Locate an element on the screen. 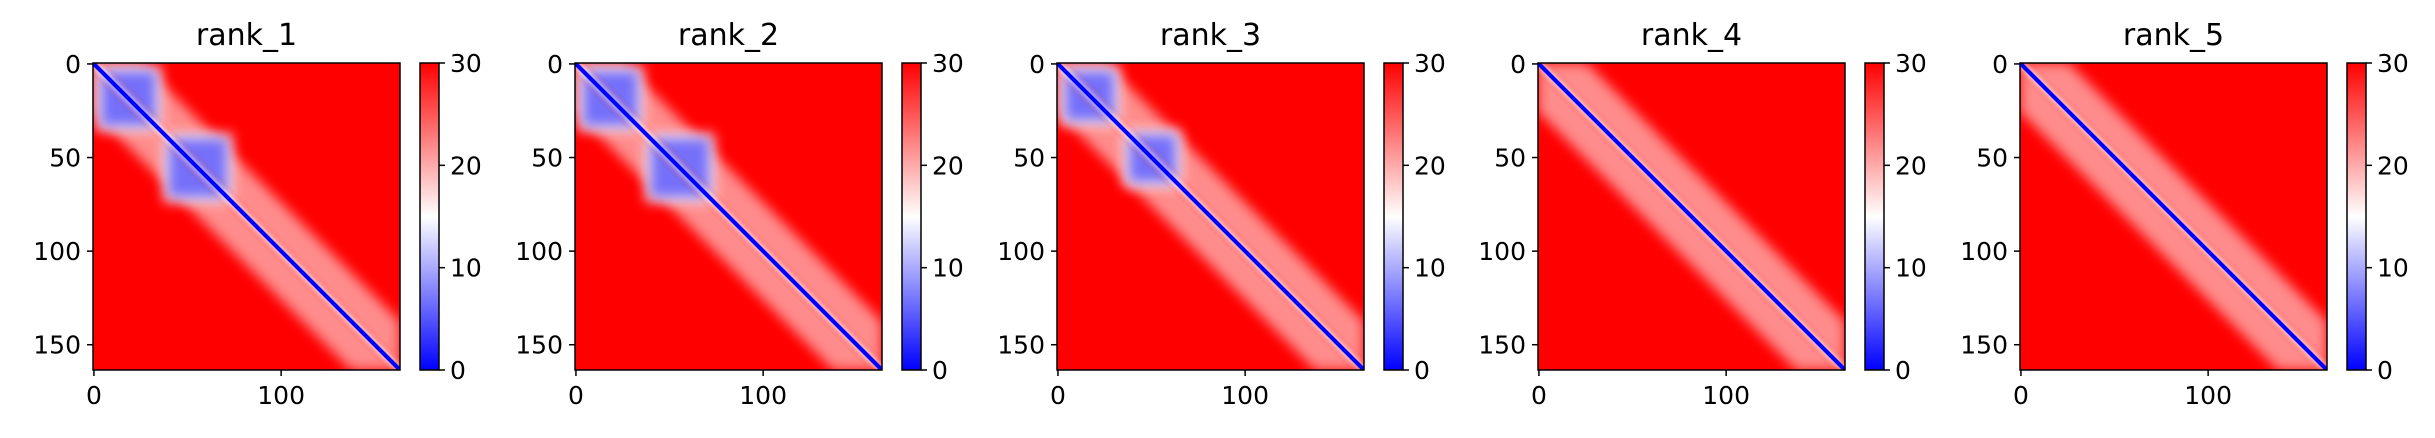 Image resolution: width=2435 pixels, height=438 pixels. panel-title: rank_3 is located at coordinates (1210, 35).